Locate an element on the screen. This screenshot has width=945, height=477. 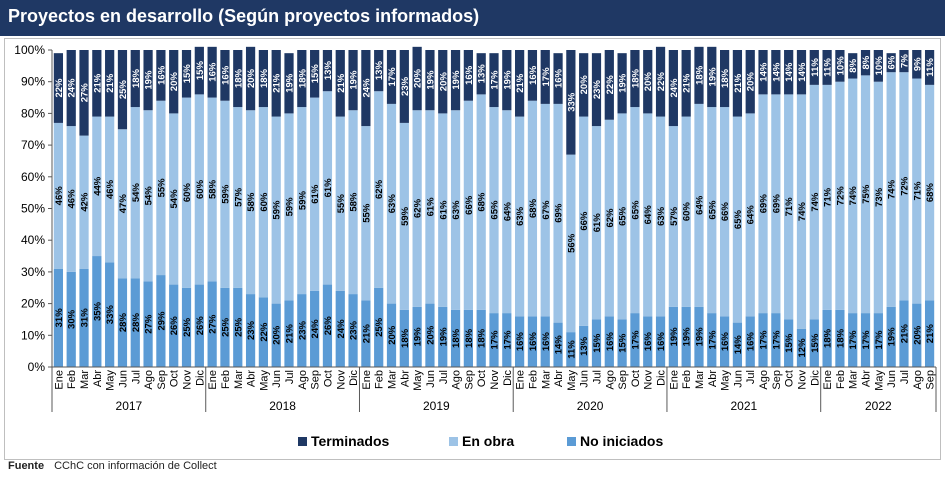
data-label-terminados: 18% is located at coordinates (699, 75).